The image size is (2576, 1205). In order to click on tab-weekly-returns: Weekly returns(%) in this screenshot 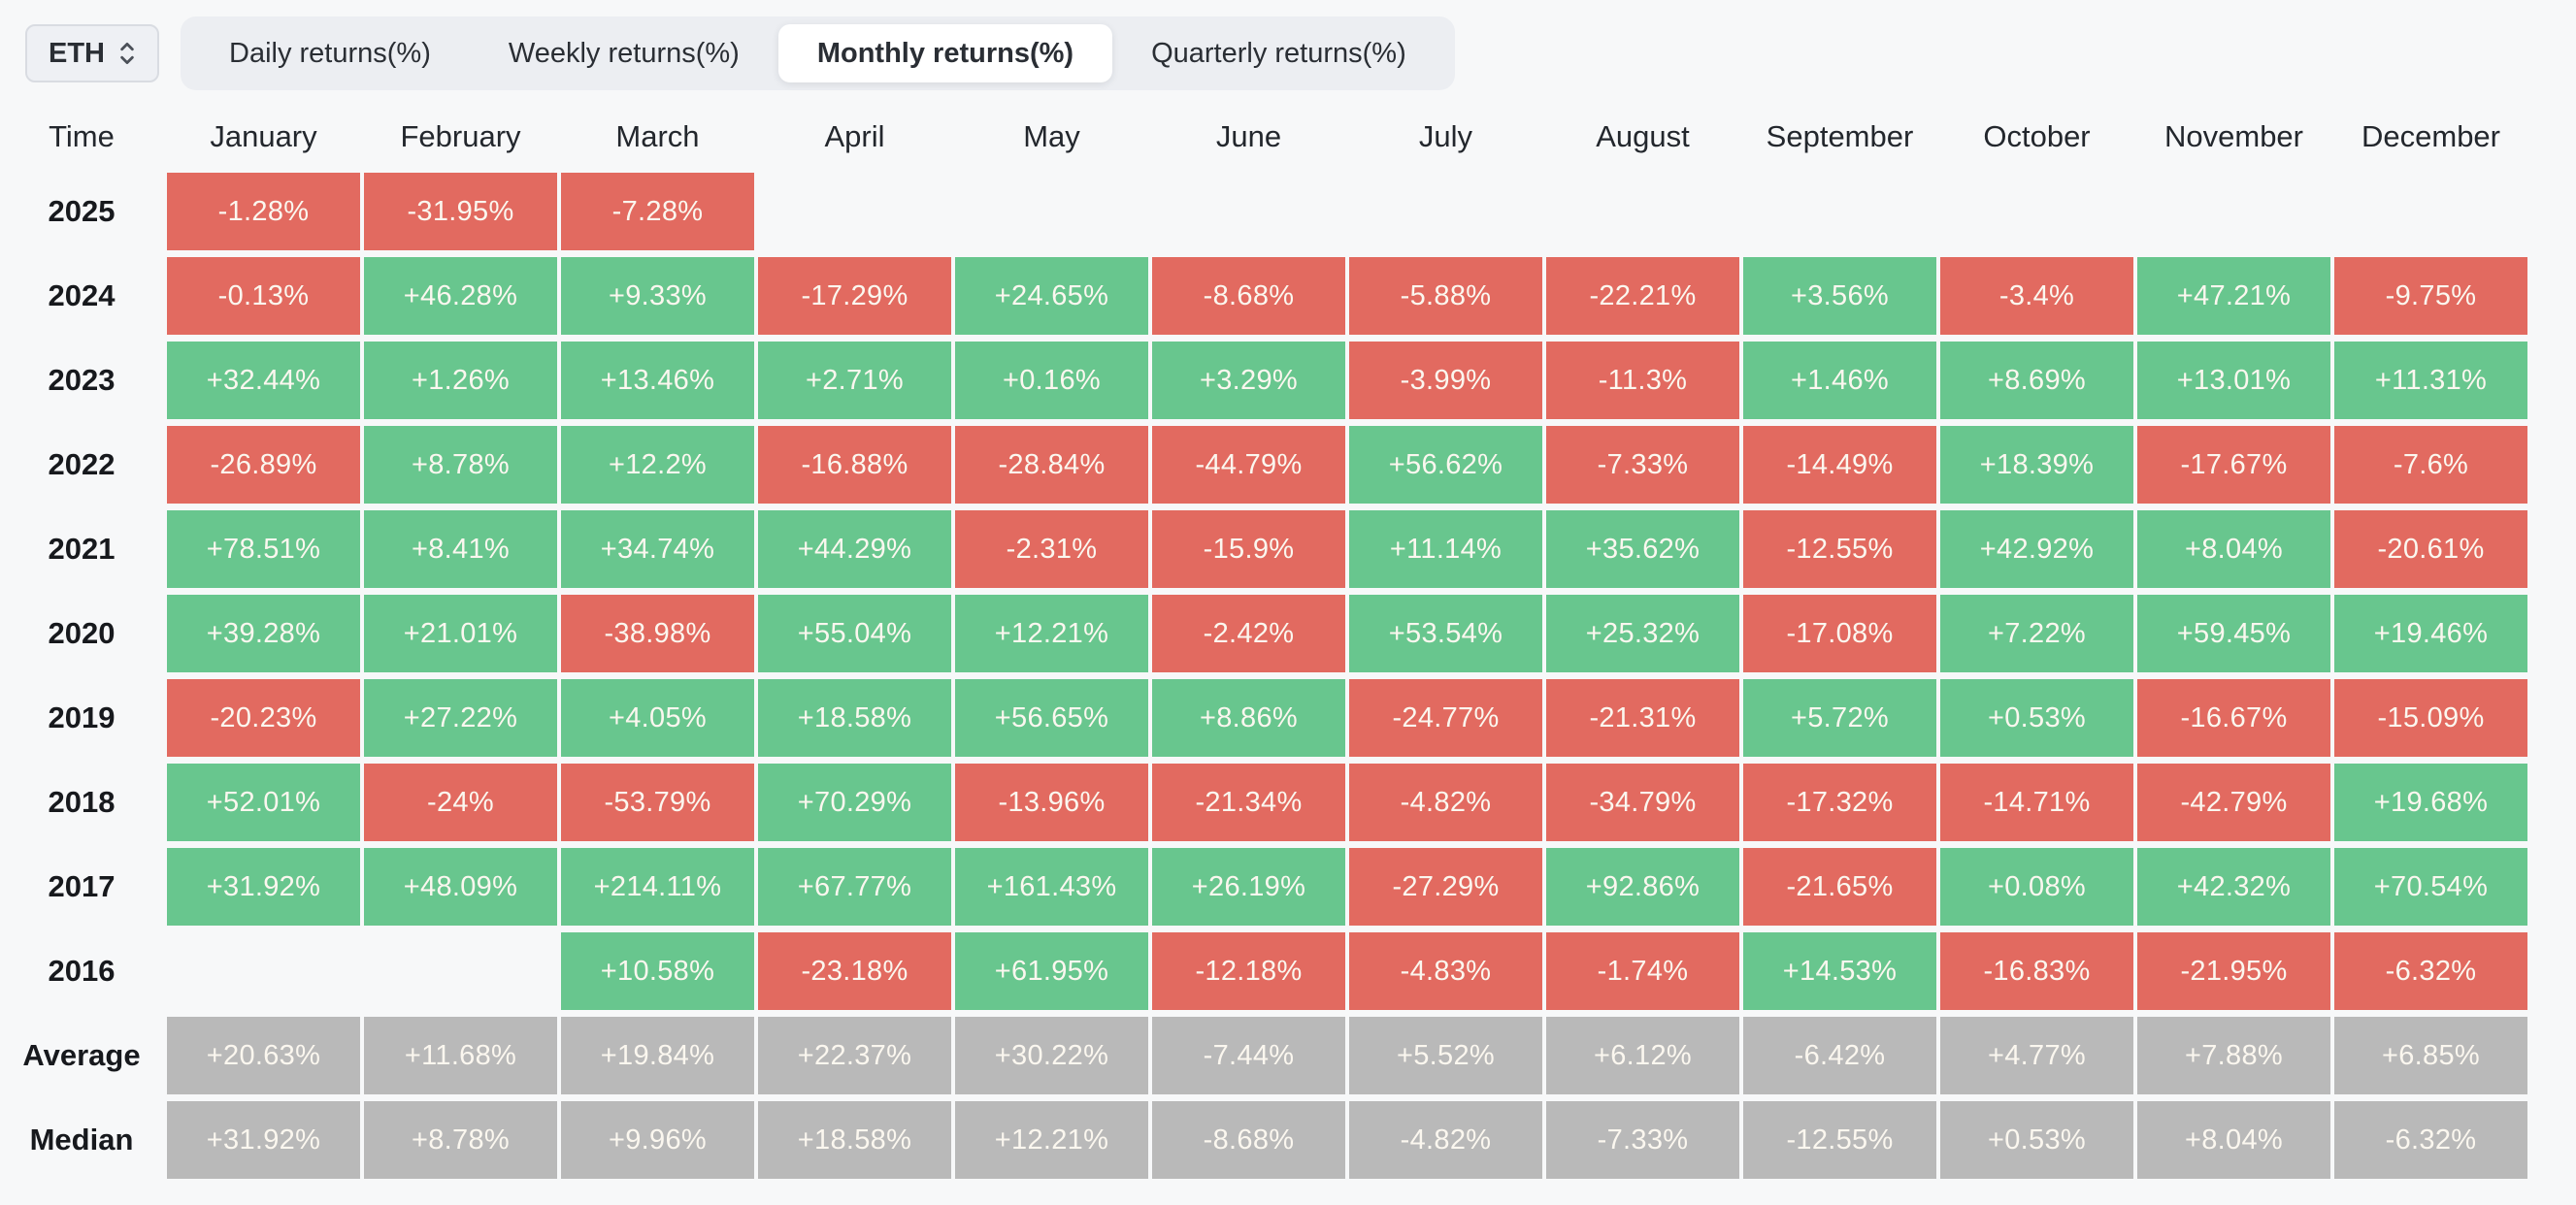, I will do `click(624, 53)`.